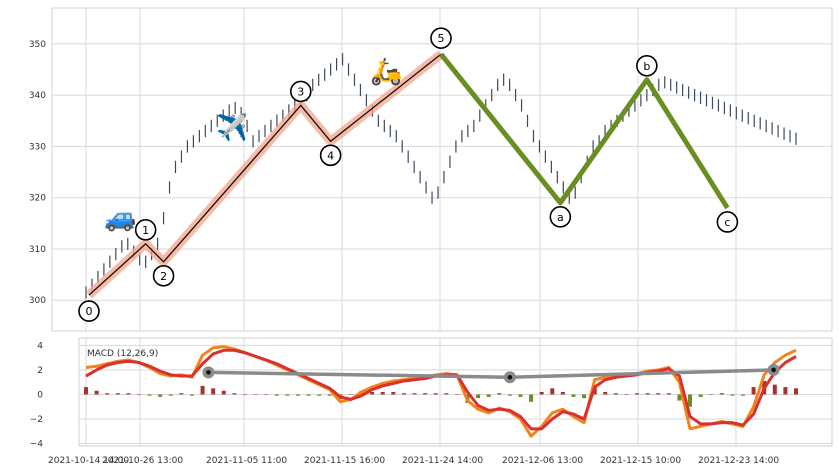 The height and width of the screenshot is (471, 839). I want to click on x-tick: 2021-10-14 14:00, so click(88, 461).